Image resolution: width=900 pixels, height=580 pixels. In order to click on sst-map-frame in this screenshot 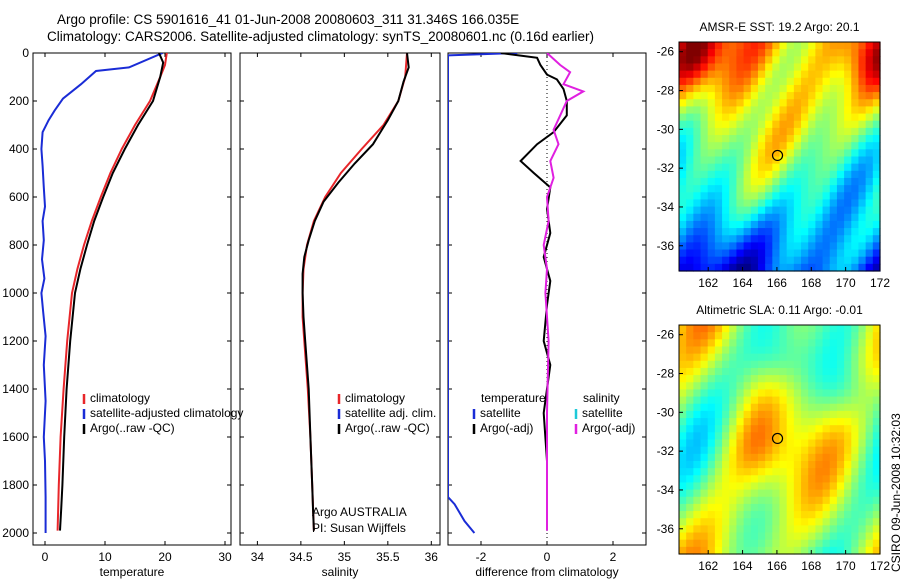, I will do `click(779, 156)`.